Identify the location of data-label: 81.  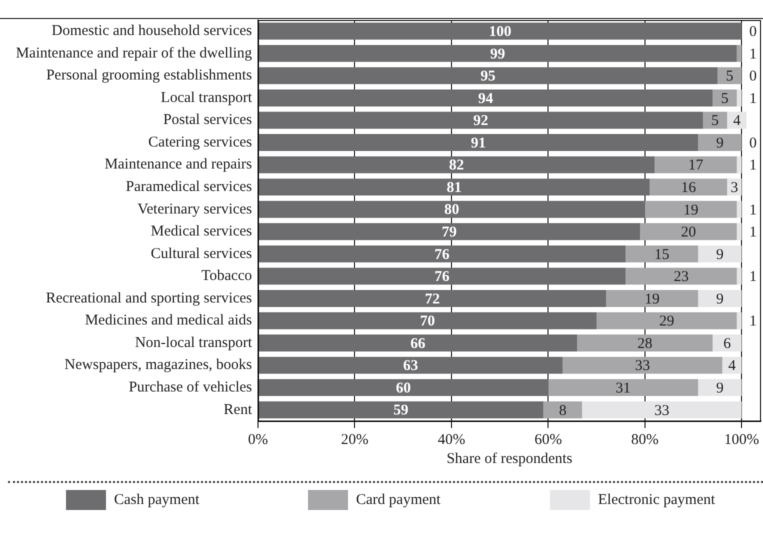
(454, 188).